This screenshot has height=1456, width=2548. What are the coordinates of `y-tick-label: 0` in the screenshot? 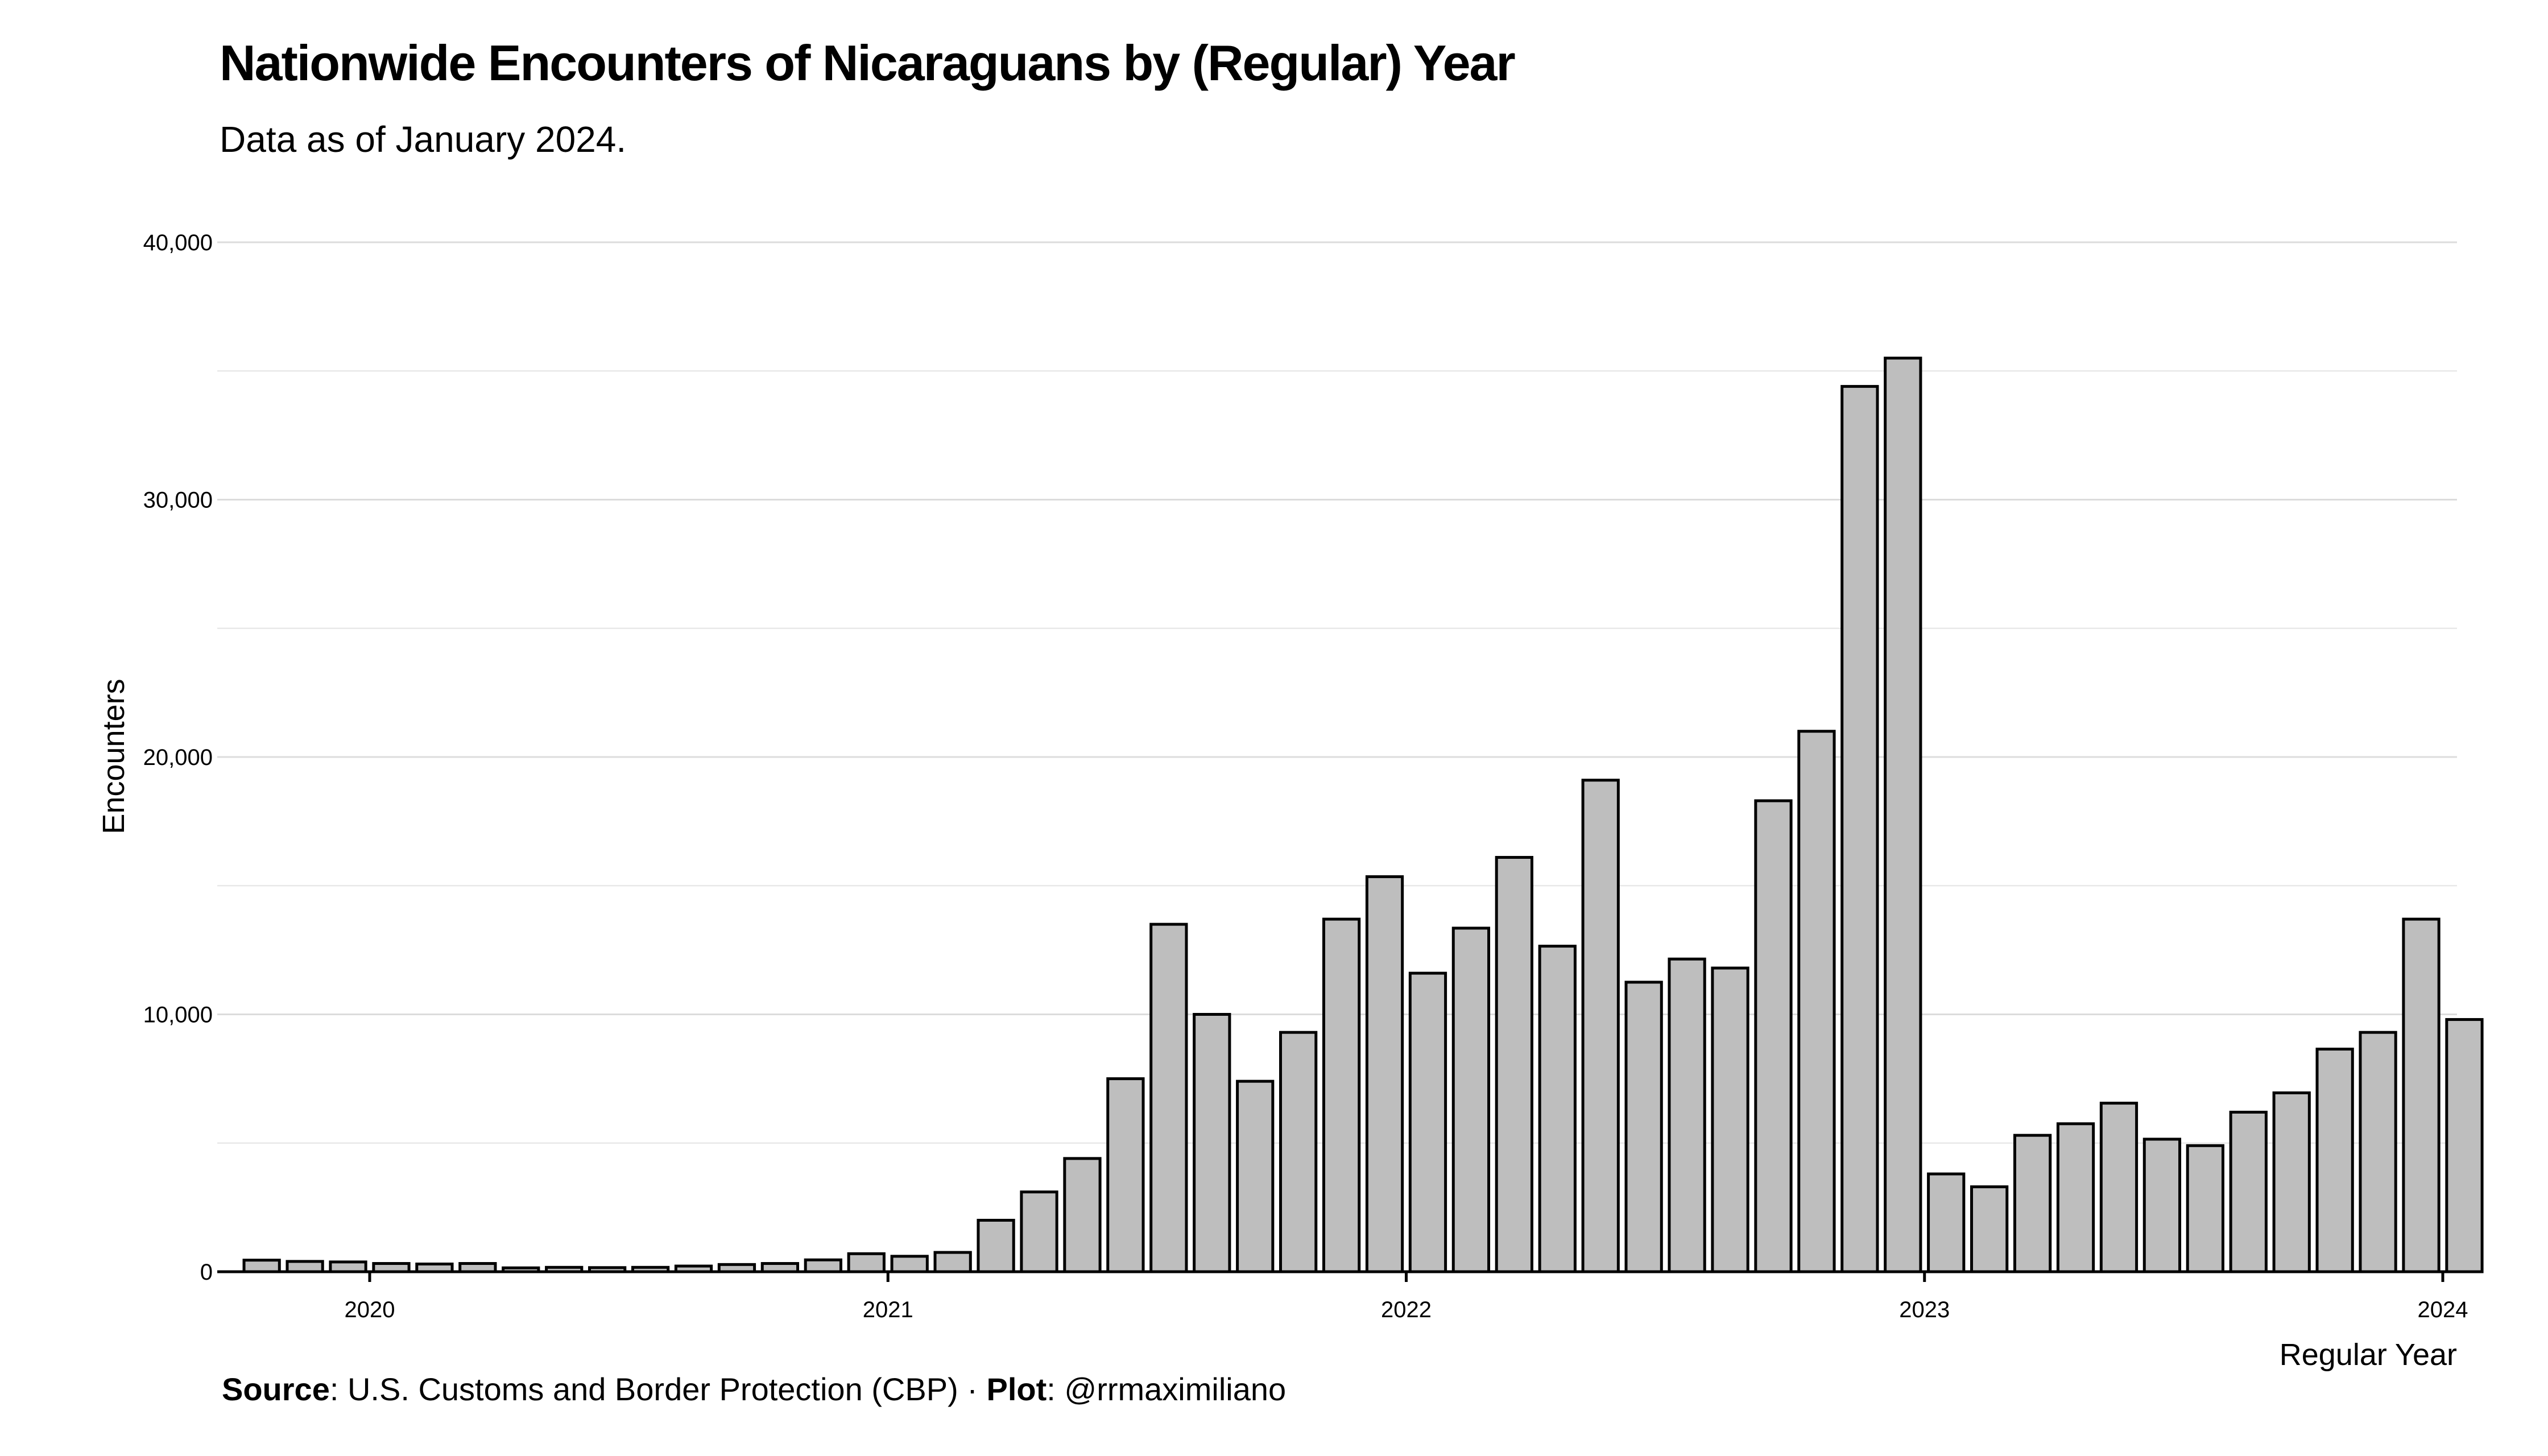 It's located at (206, 1272).